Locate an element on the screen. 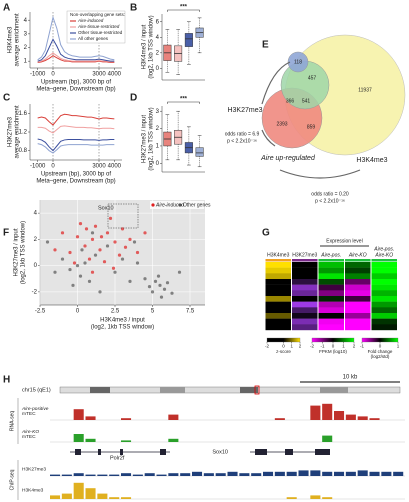 Image resolution: width=409 pixels, height=502 pixels. venn is located at coordinates (333, 106).